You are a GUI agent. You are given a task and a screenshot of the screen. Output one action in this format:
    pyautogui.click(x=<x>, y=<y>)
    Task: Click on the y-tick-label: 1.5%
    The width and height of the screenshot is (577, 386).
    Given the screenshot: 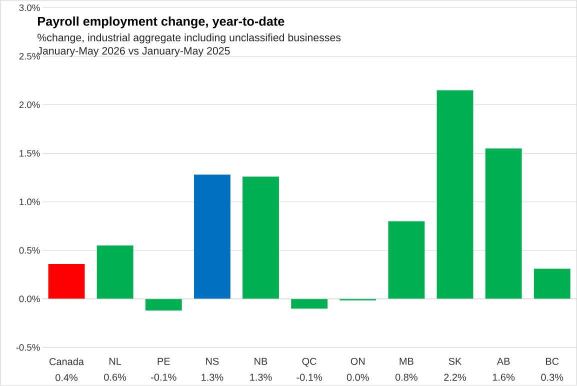 What is the action you would take?
    pyautogui.click(x=30, y=153)
    